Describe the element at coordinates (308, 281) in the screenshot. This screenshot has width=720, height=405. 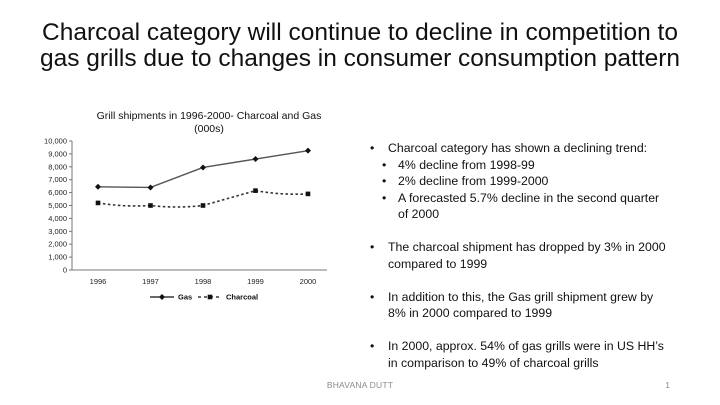
I see `x-tick-label: 2000` at that location.